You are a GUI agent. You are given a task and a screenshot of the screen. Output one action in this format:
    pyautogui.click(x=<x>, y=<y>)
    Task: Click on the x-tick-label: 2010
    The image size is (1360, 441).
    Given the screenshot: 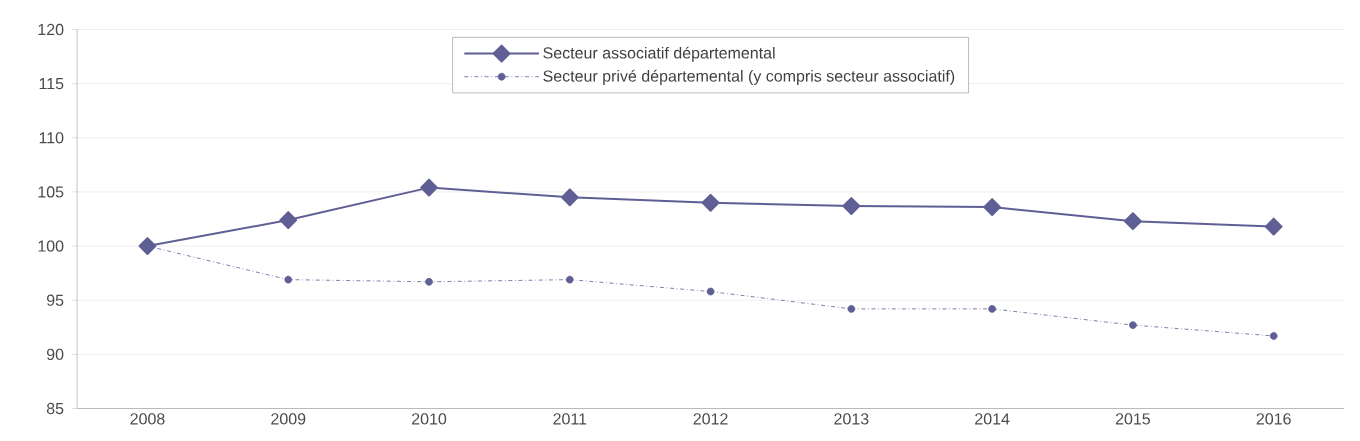 What is the action you would take?
    pyautogui.click(x=429, y=419)
    